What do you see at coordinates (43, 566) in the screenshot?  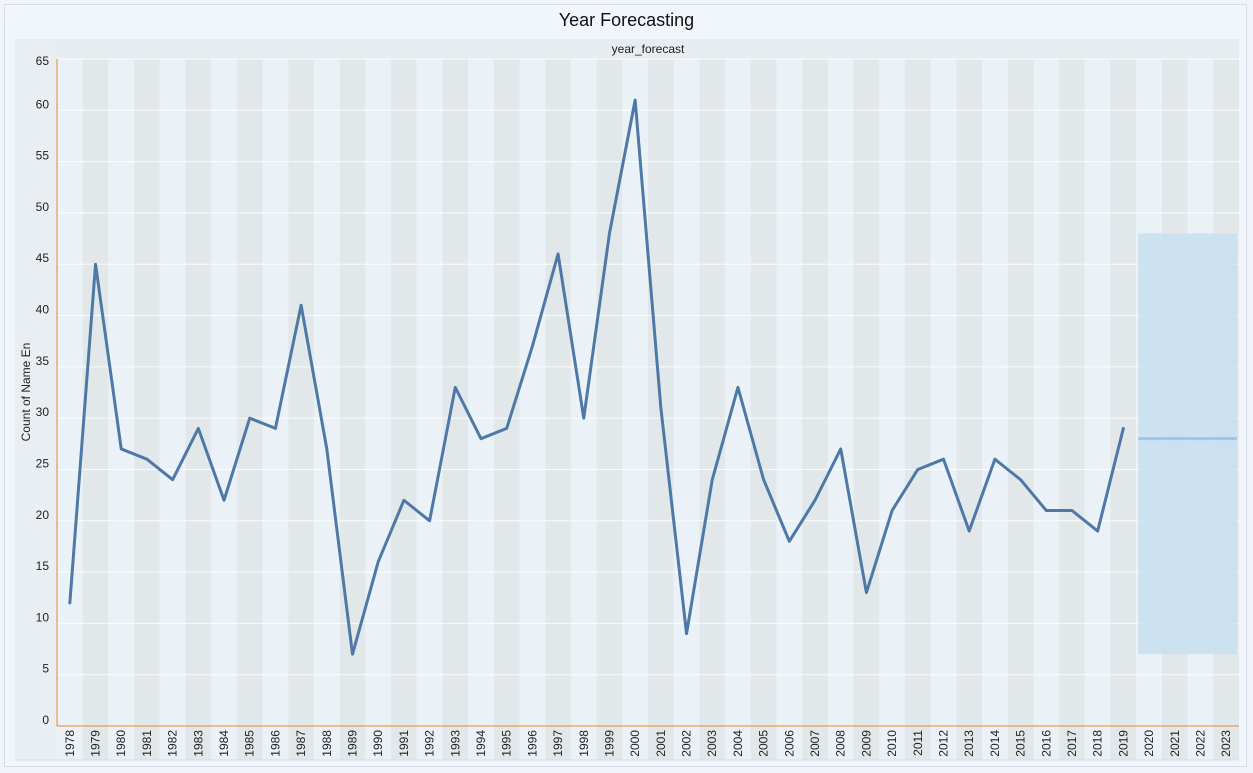 I see `y-tick-label: 15` at bounding box center [43, 566].